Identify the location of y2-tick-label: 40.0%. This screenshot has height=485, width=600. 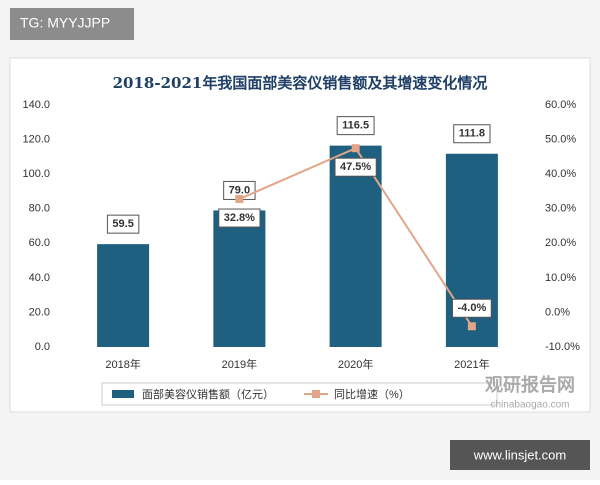
(560, 174).